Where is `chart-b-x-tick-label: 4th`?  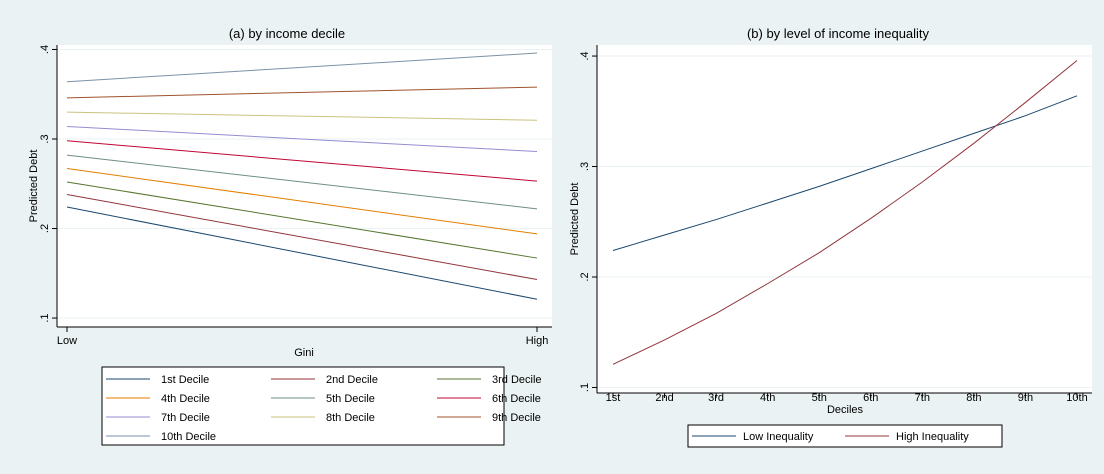 chart-b-x-tick-label: 4th is located at coordinates (767, 398).